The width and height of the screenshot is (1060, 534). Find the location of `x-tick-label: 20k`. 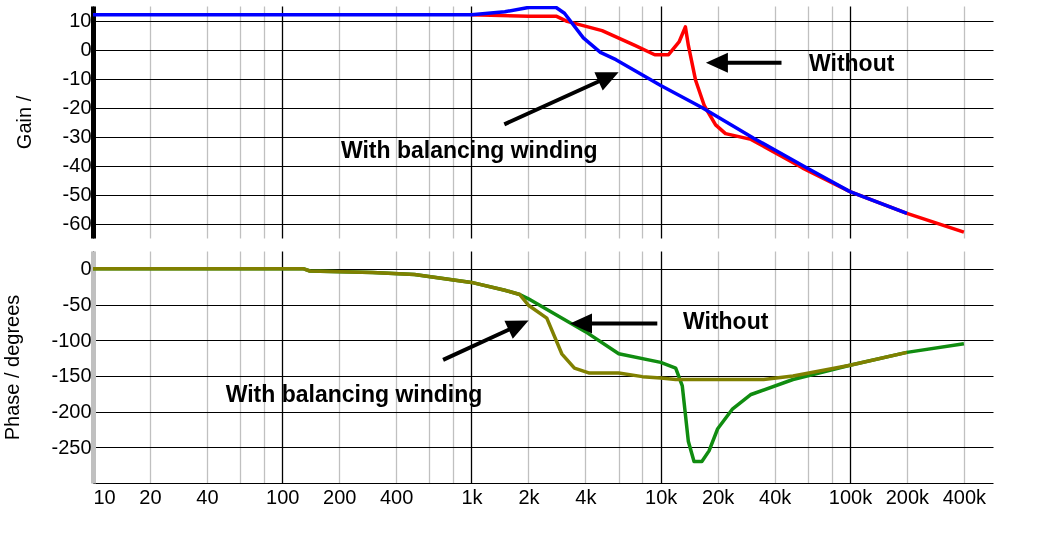

x-tick-label: 20k is located at coordinates (719, 496).